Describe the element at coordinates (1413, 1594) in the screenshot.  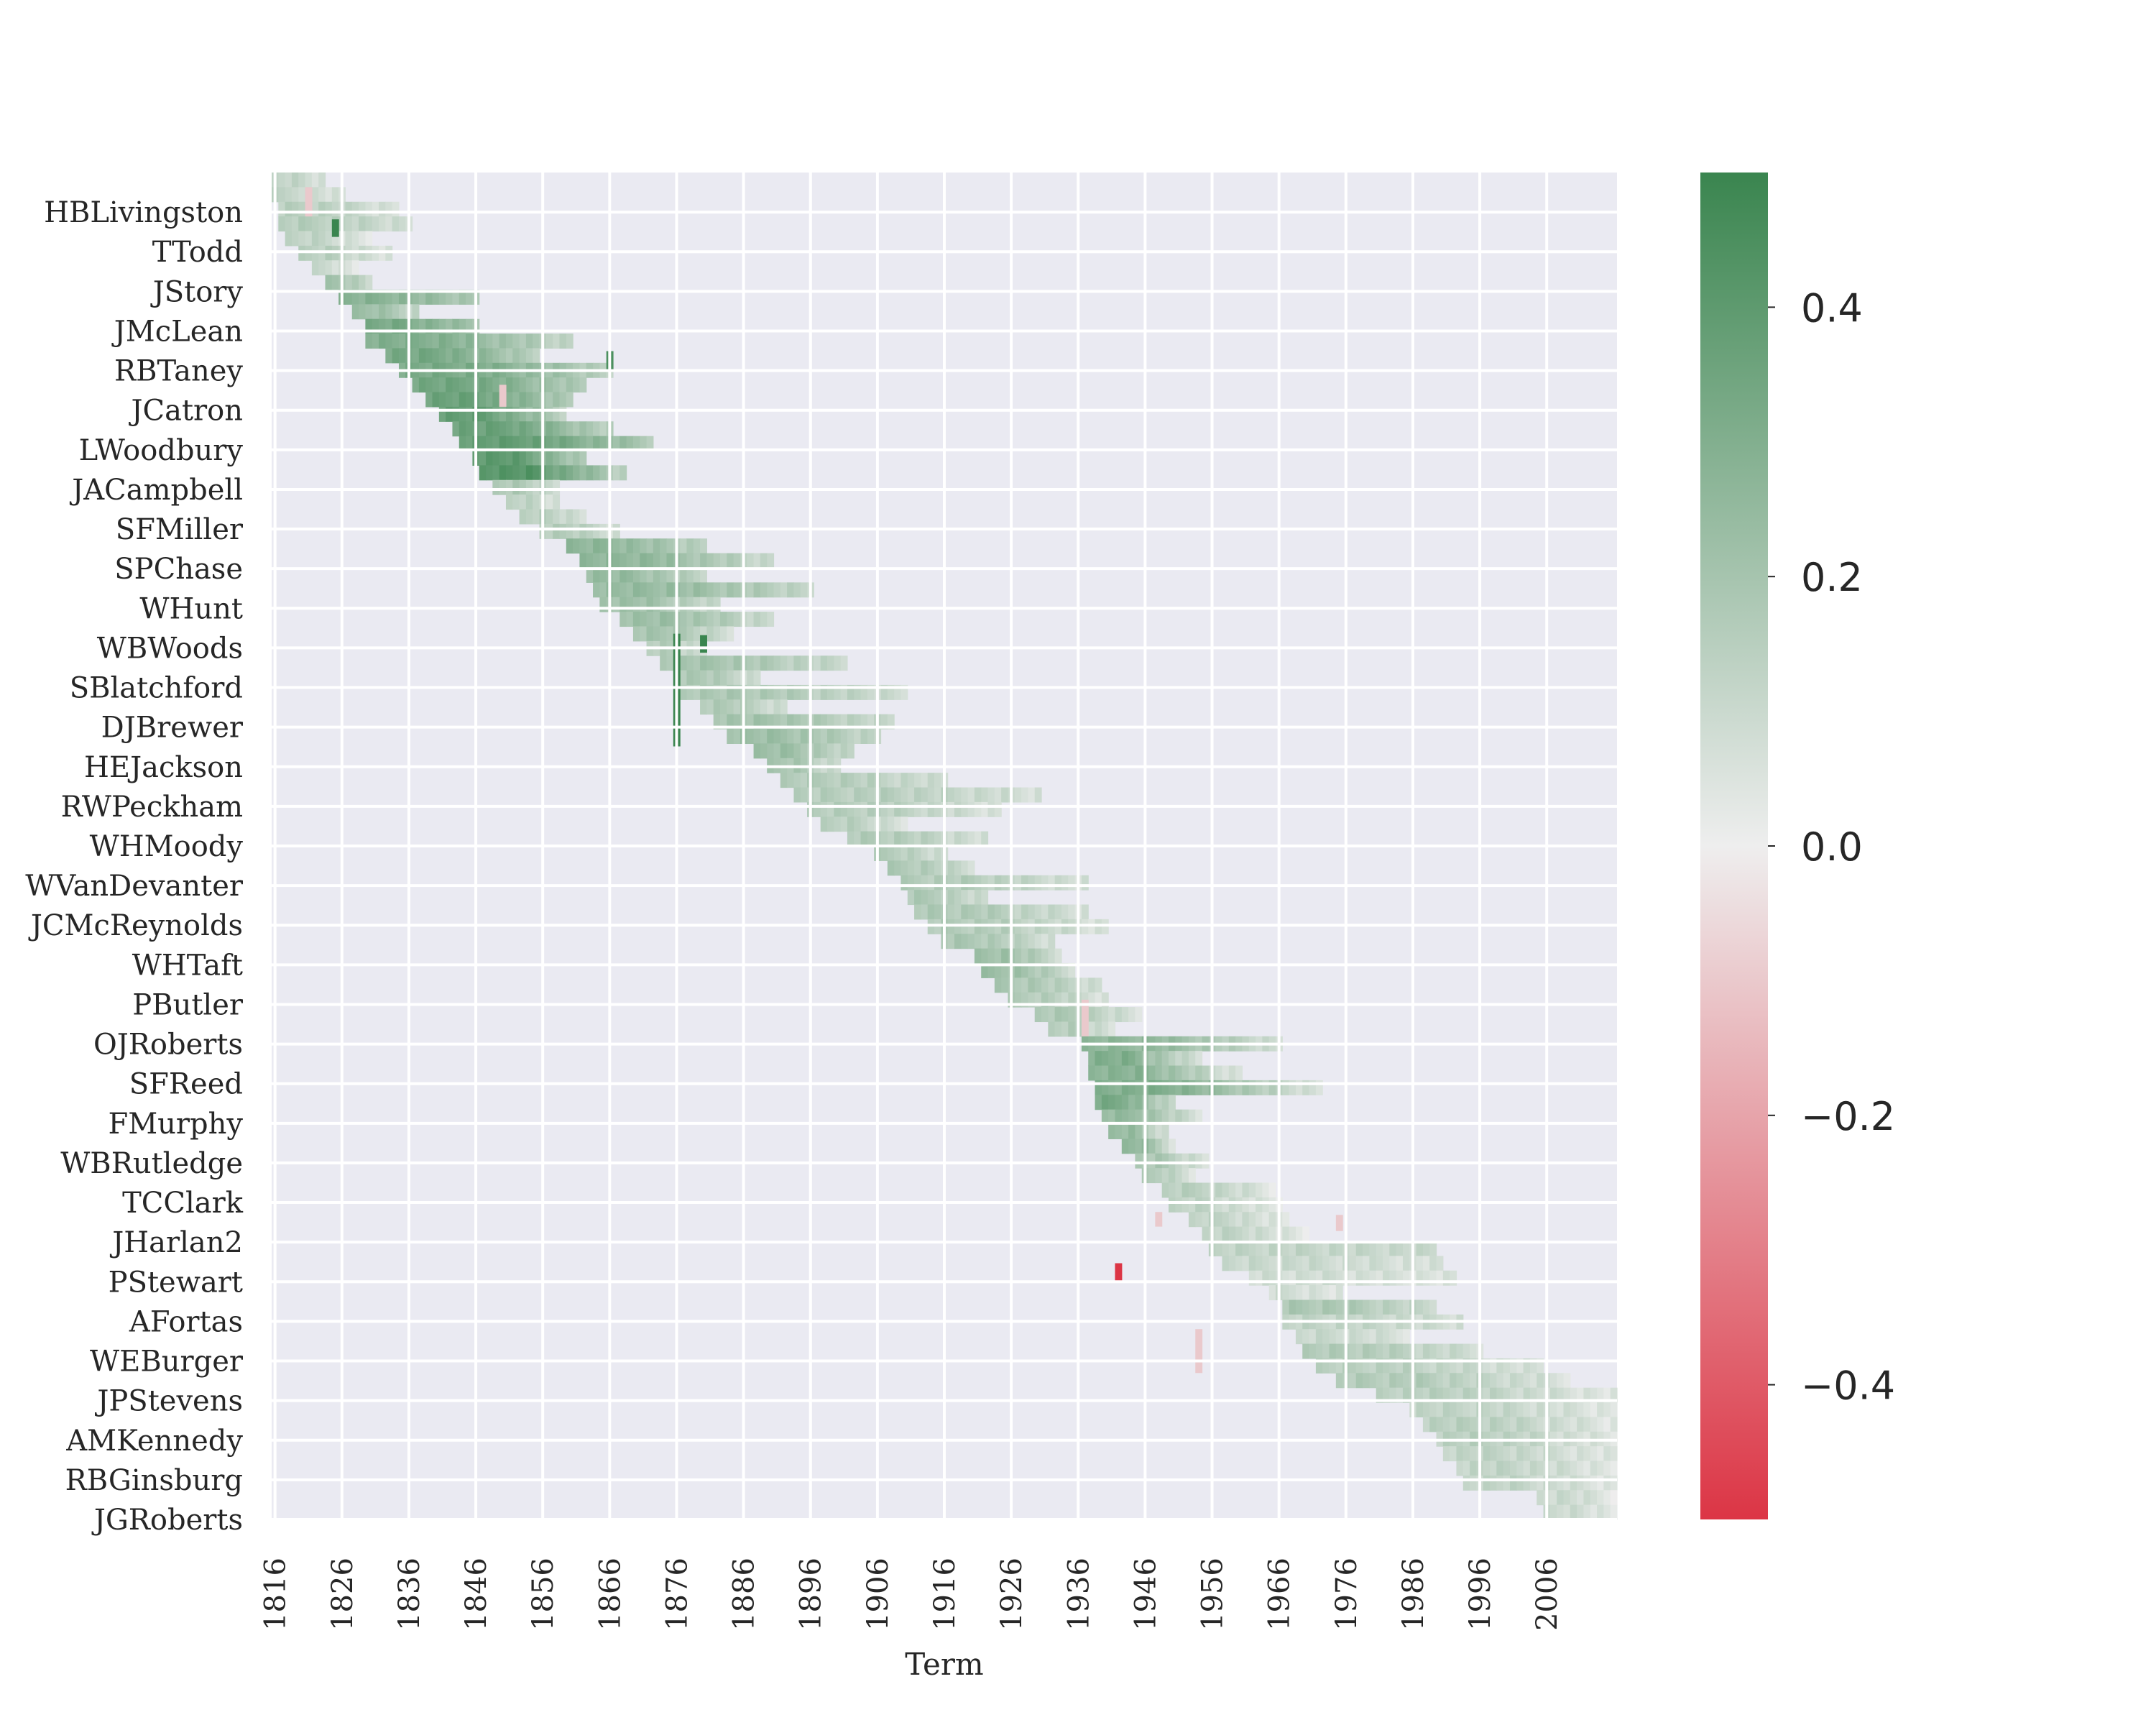
I see `x-tick-label: 1986` at that location.